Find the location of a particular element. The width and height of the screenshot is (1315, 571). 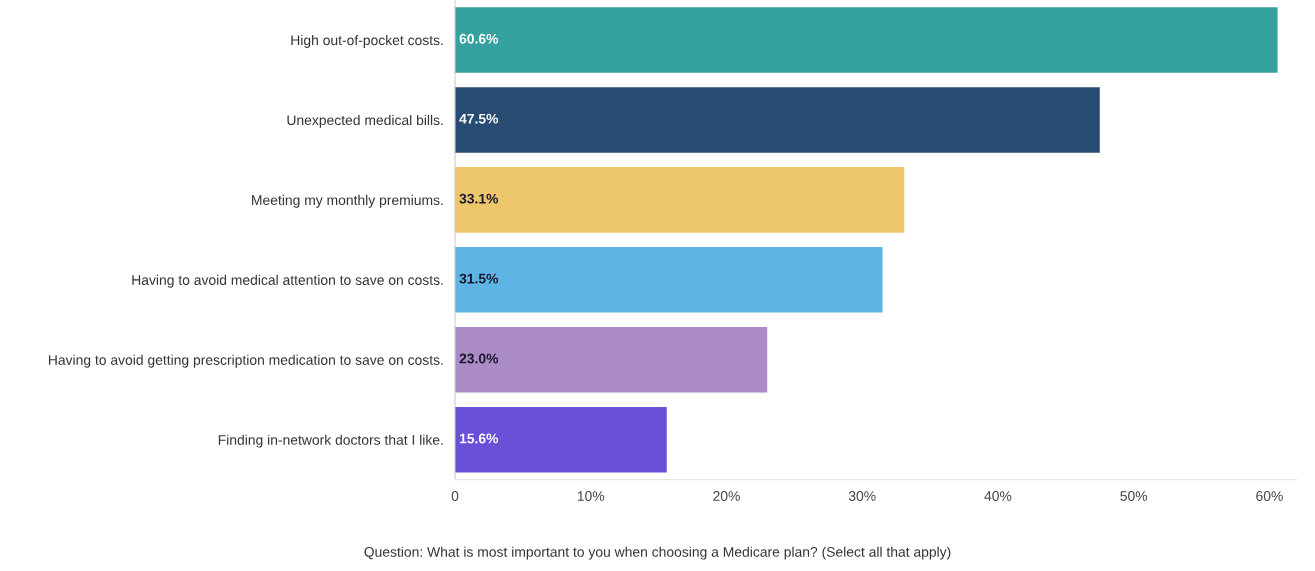

data-label: 23.0% is located at coordinates (479, 358).